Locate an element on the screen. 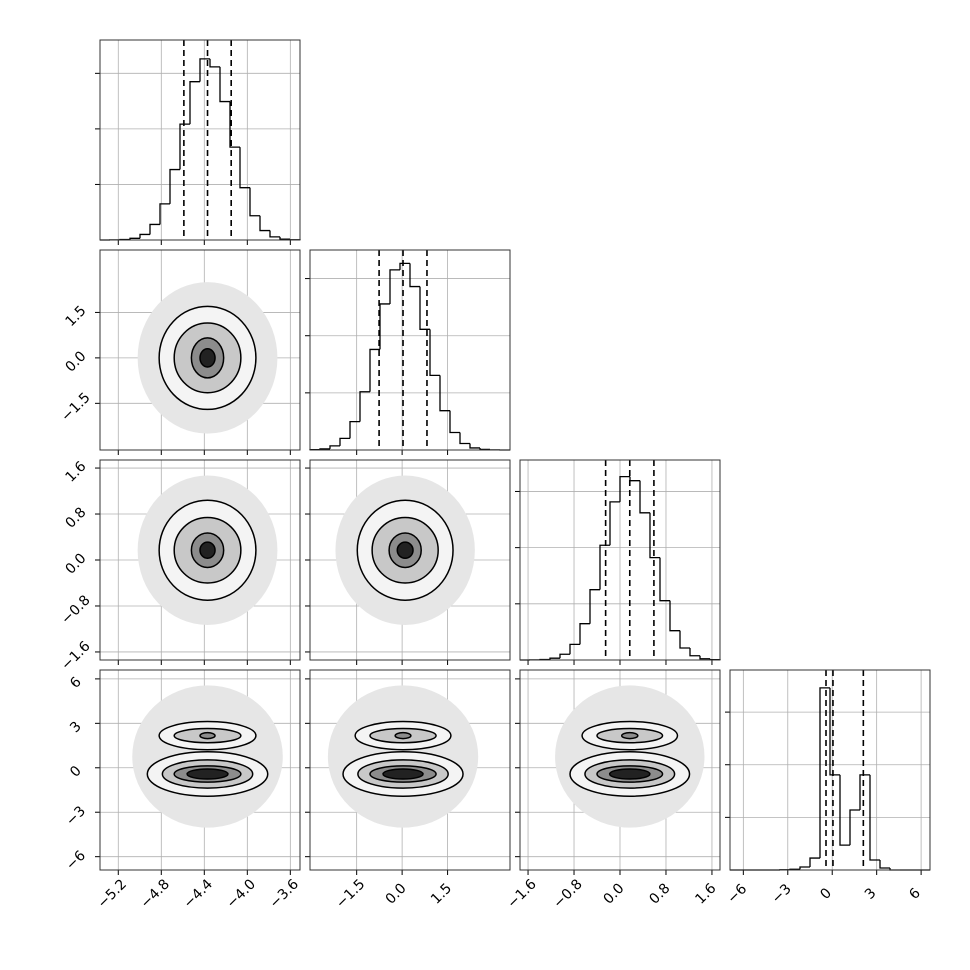 Image resolution: width=970 pixels, height=970 pixels. y-tick-label: −3 is located at coordinates (76, 816).